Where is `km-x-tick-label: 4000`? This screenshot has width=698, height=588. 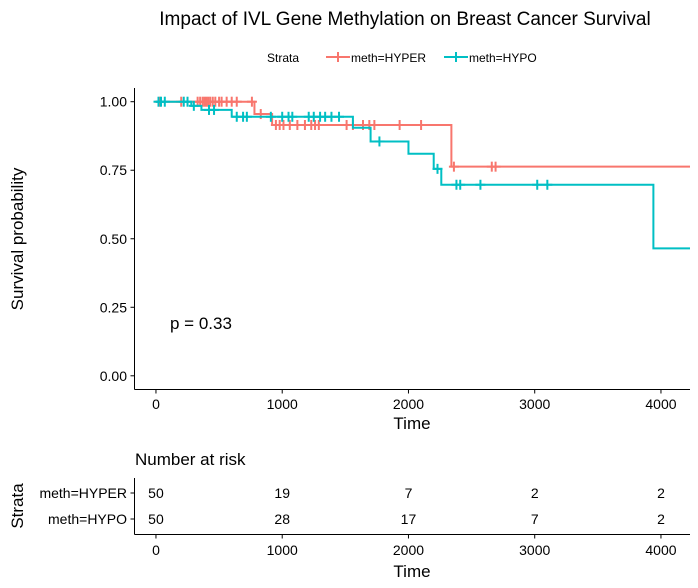
km-x-tick-label: 4000 is located at coordinates (660, 404).